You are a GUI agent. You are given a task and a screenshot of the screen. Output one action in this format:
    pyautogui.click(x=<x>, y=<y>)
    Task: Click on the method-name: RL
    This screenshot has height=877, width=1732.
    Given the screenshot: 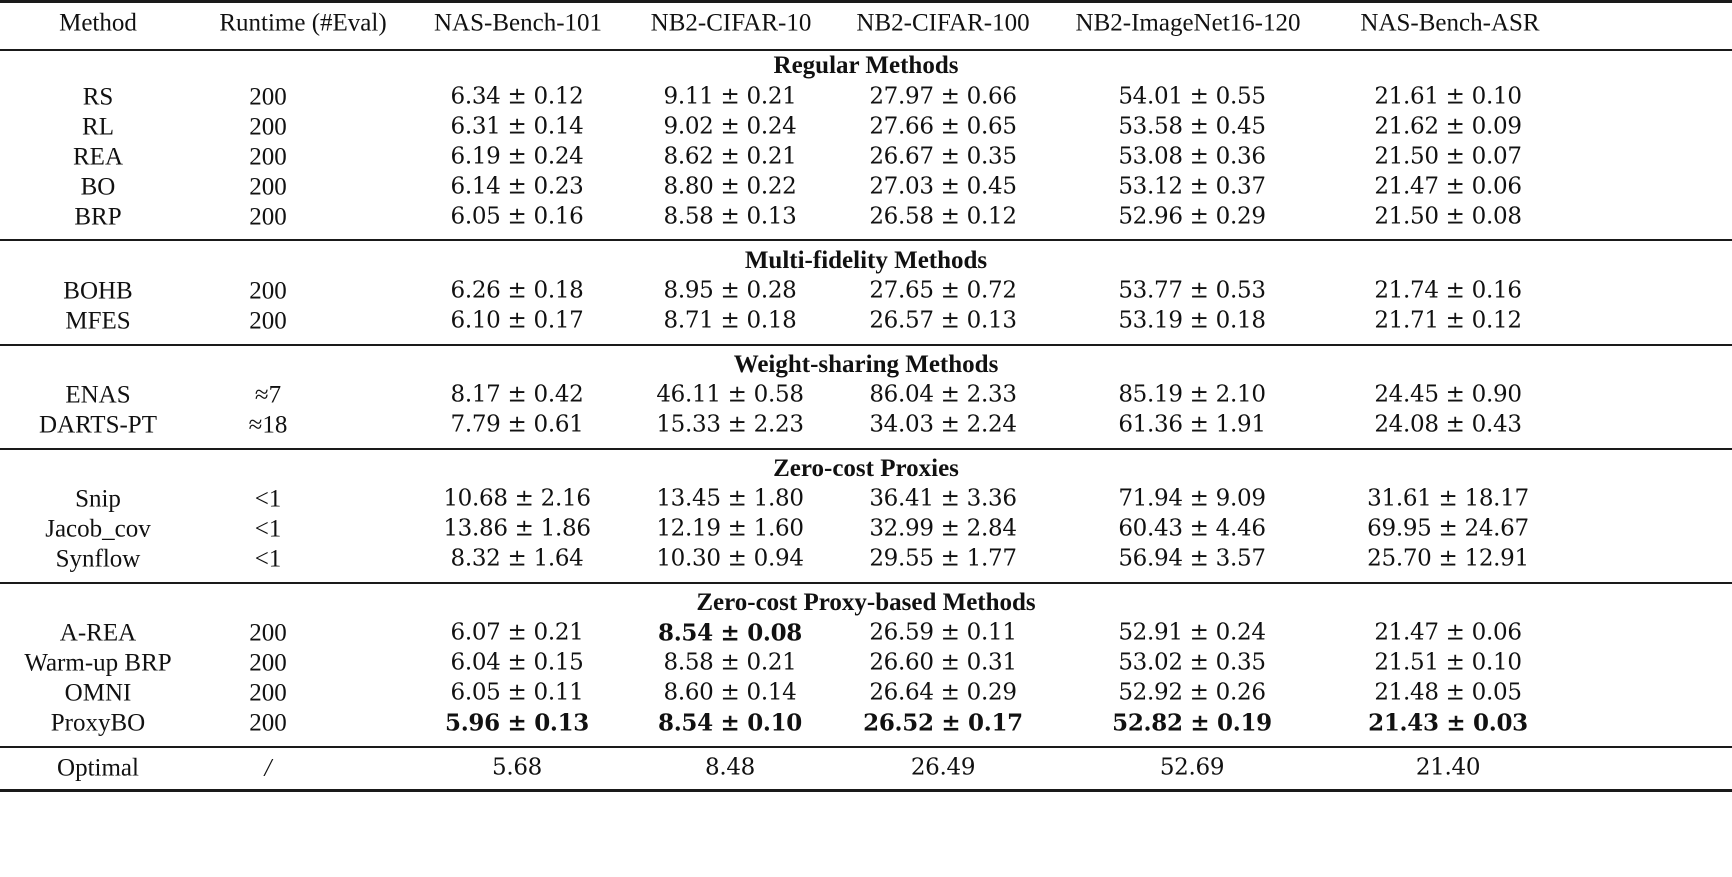 What is the action you would take?
    pyautogui.click(x=98, y=127)
    